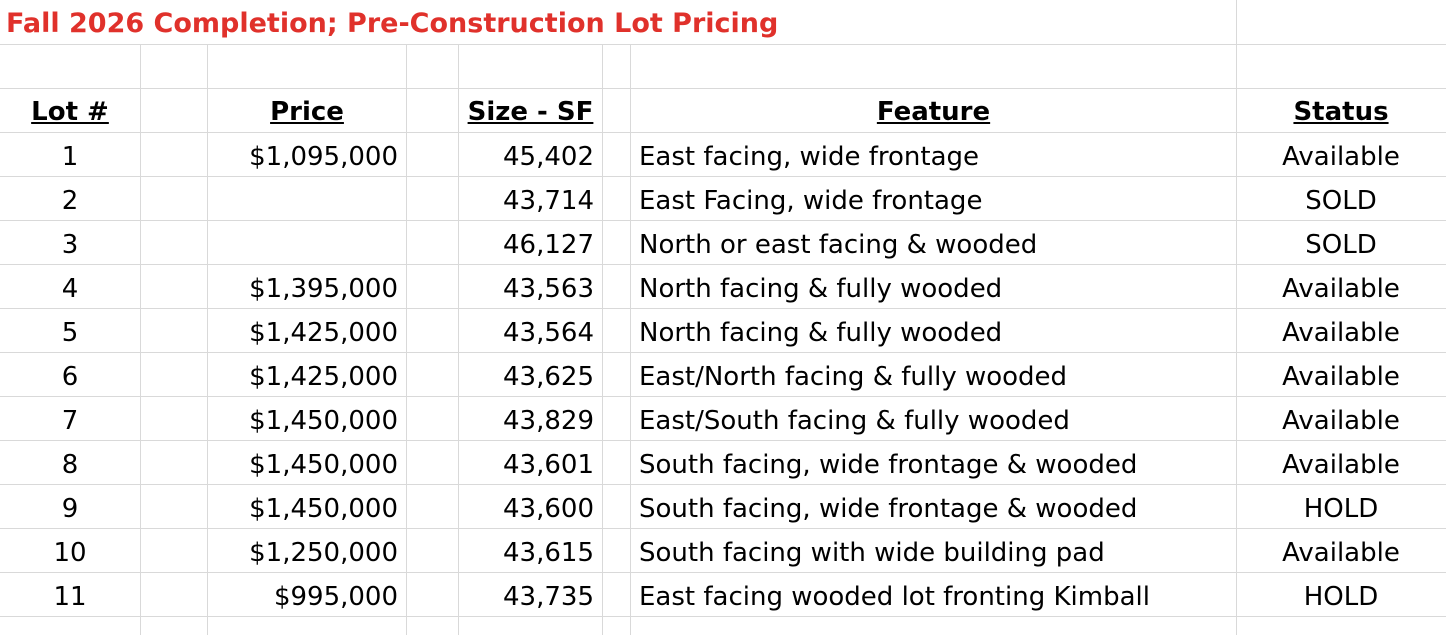 The height and width of the screenshot is (635, 1446). Describe the element at coordinates (548, 597) in the screenshot. I see `cell-size: 43,735` at that location.